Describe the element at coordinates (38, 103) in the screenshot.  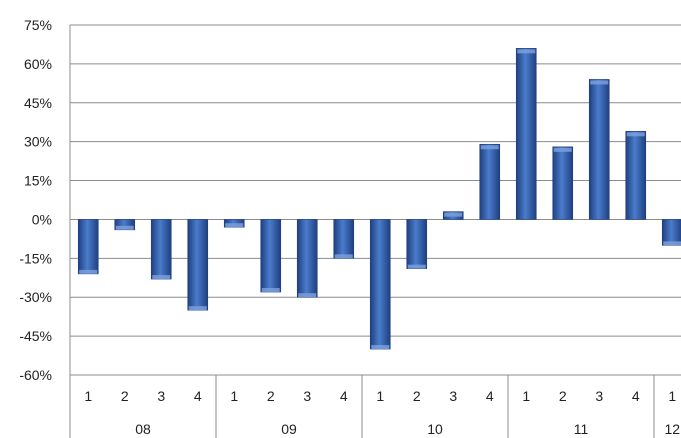
I see `y-tick-label: 45%` at that location.